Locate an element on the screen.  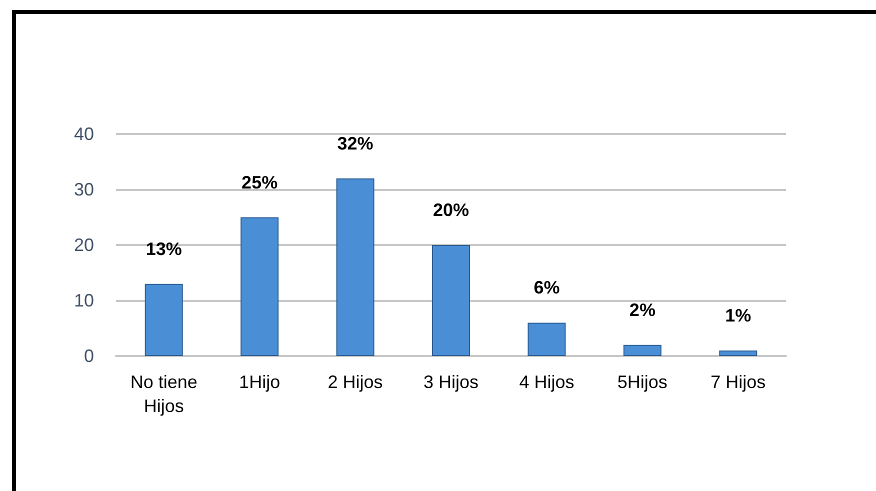
y-tick-label: 20 is located at coordinates (84, 245).